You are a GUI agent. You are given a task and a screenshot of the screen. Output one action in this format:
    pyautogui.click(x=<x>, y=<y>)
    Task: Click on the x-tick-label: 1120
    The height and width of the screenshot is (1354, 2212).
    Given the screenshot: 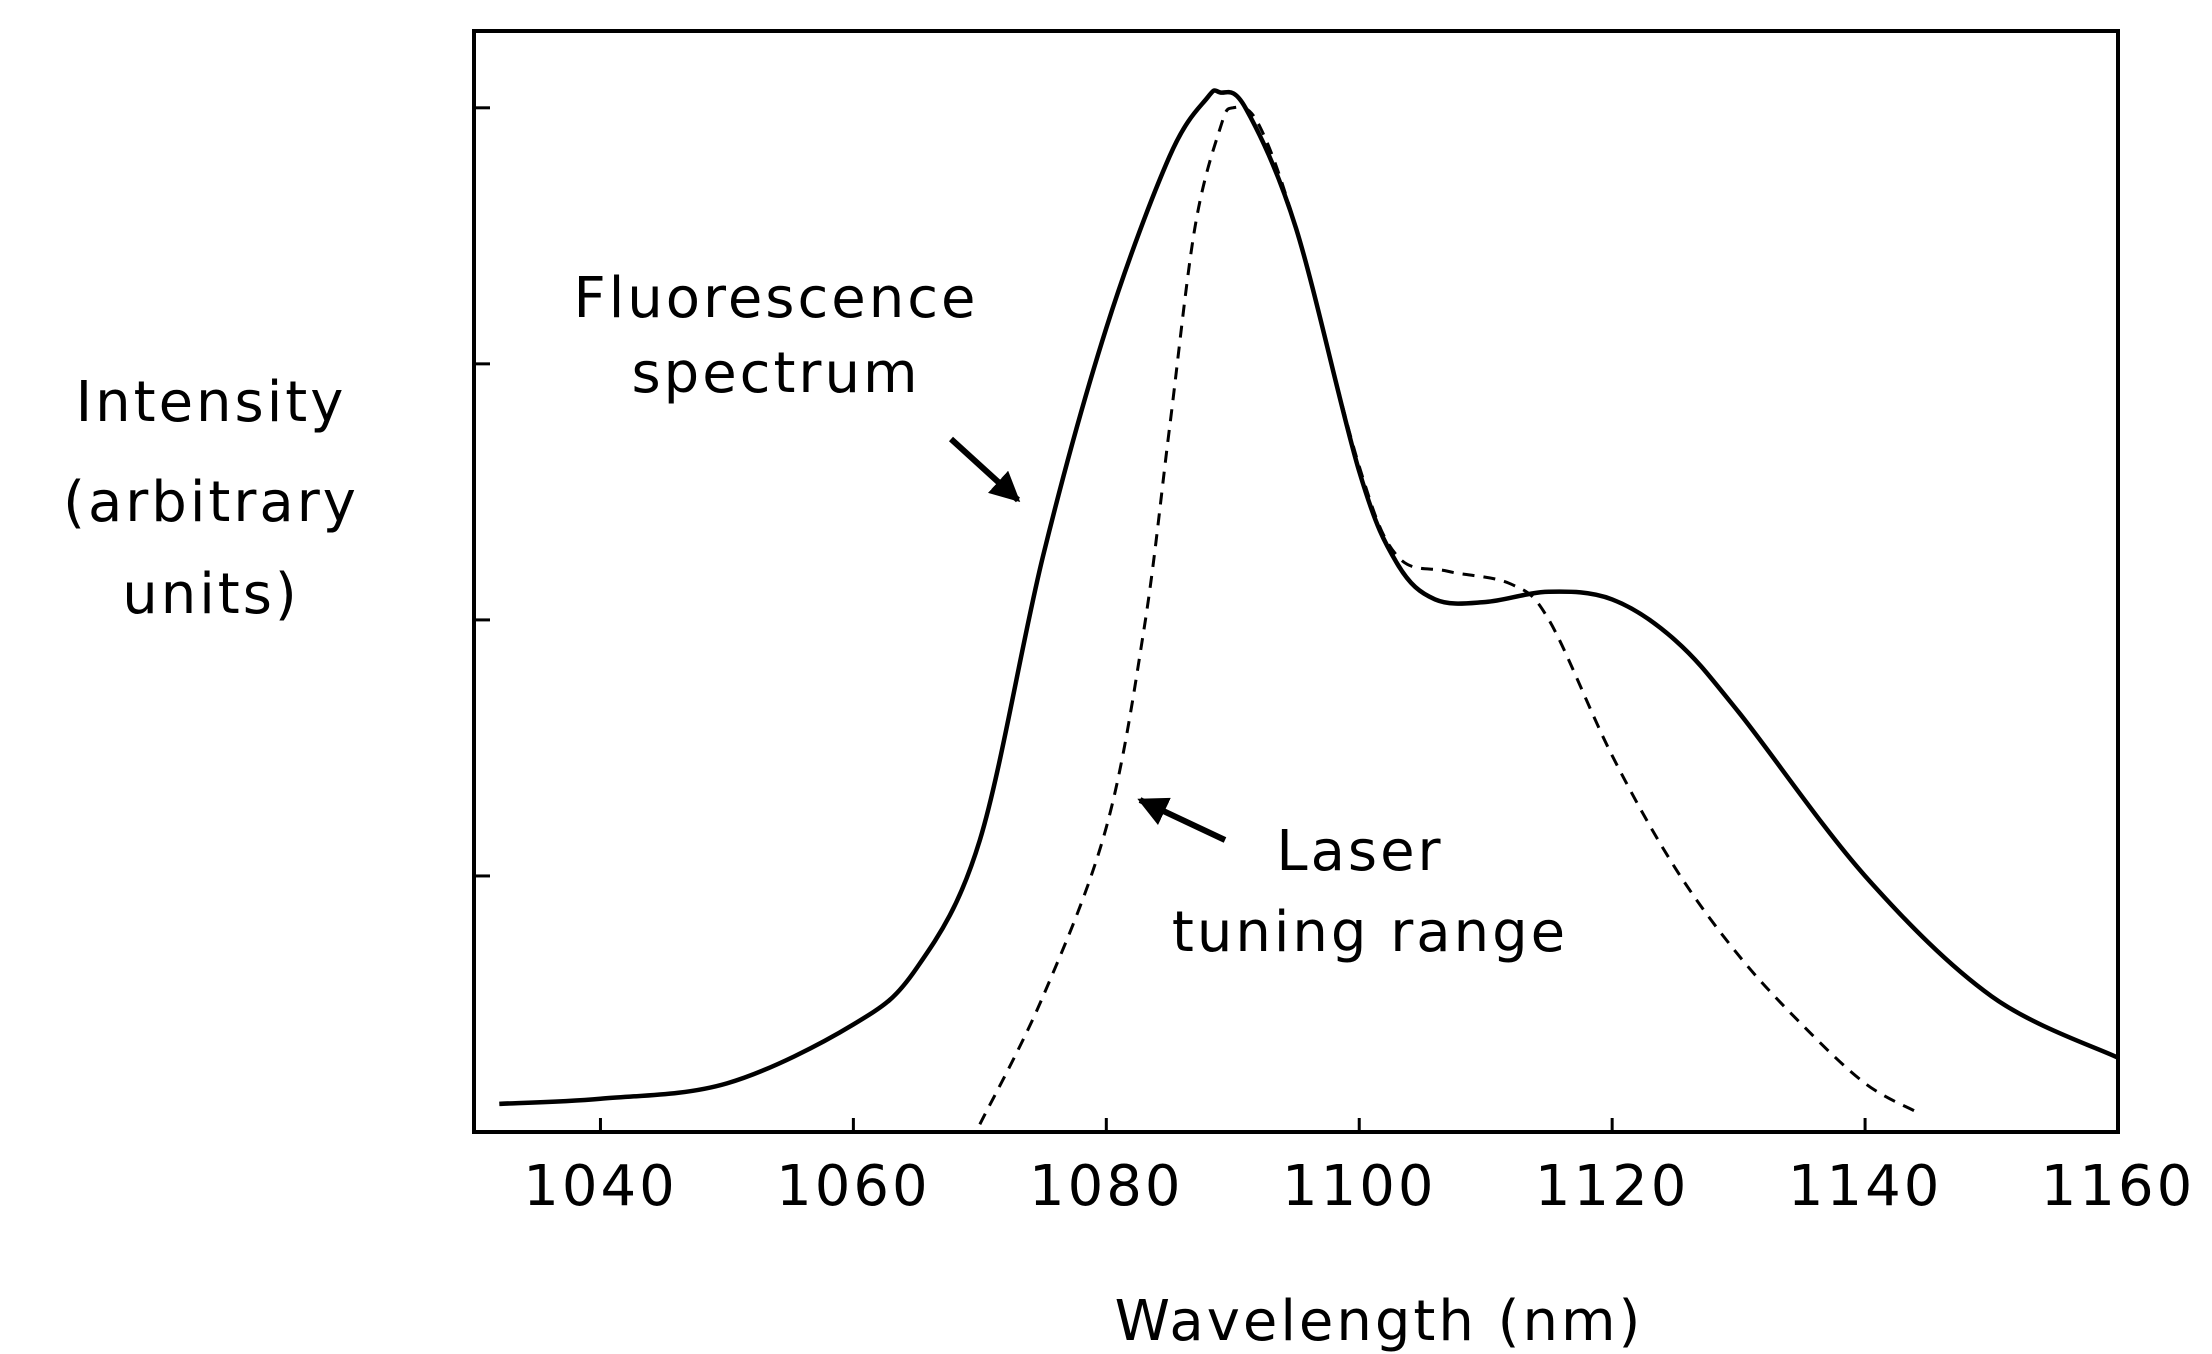 What is the action you would take?
    pyautogui.click(x=1612, y=1186)
    